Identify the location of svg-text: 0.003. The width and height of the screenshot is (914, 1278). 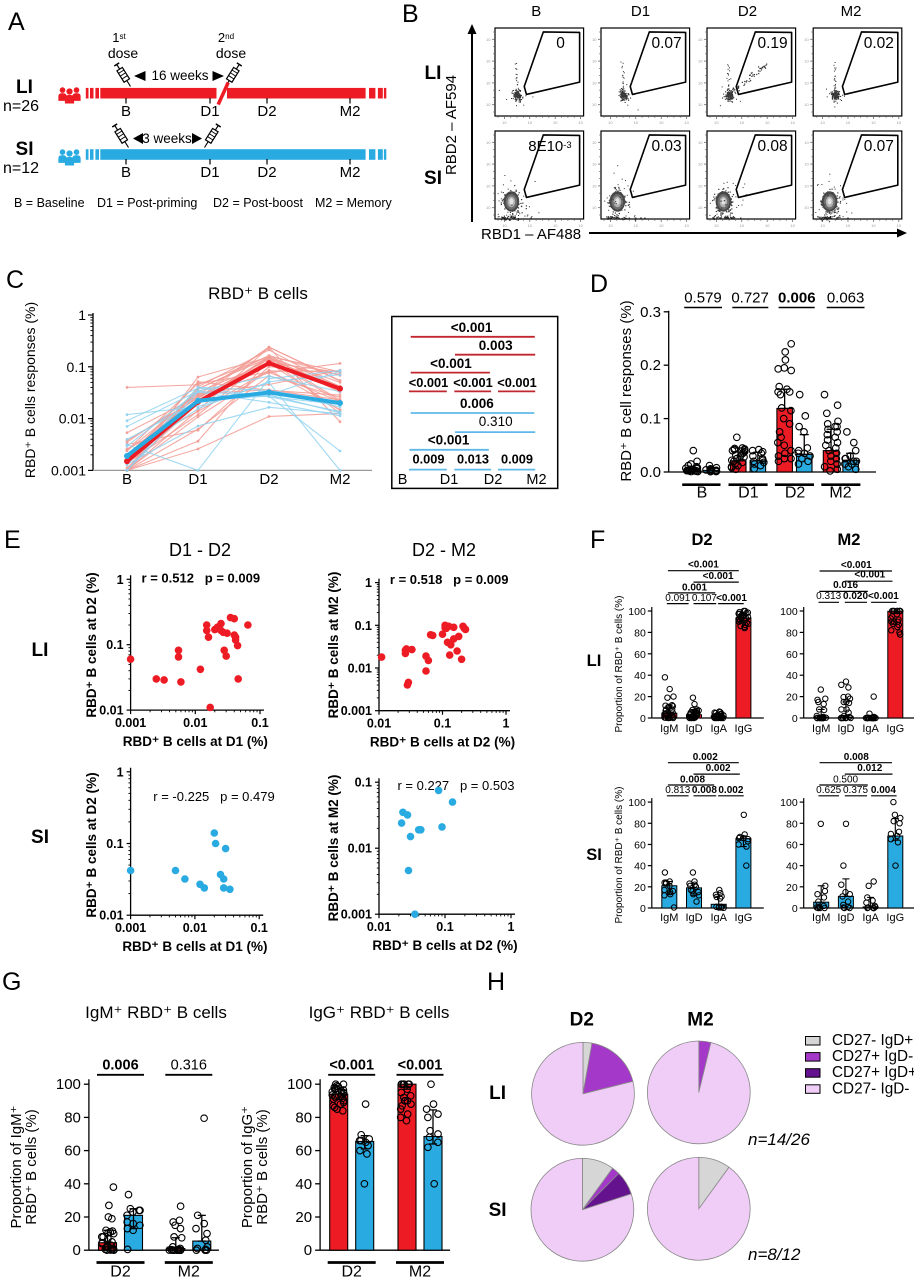
(496, 345).